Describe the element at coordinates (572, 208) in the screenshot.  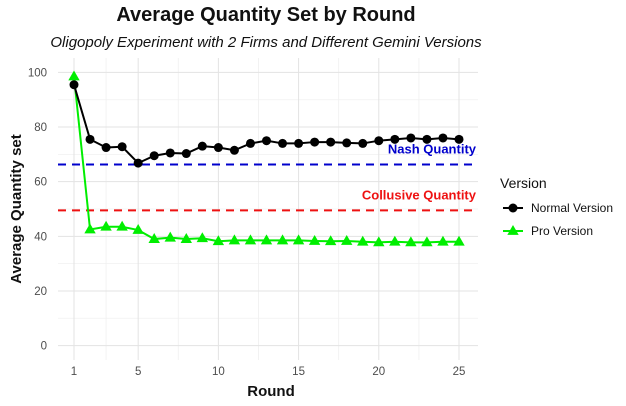
I see `legend-label: Normal Version` at that location.